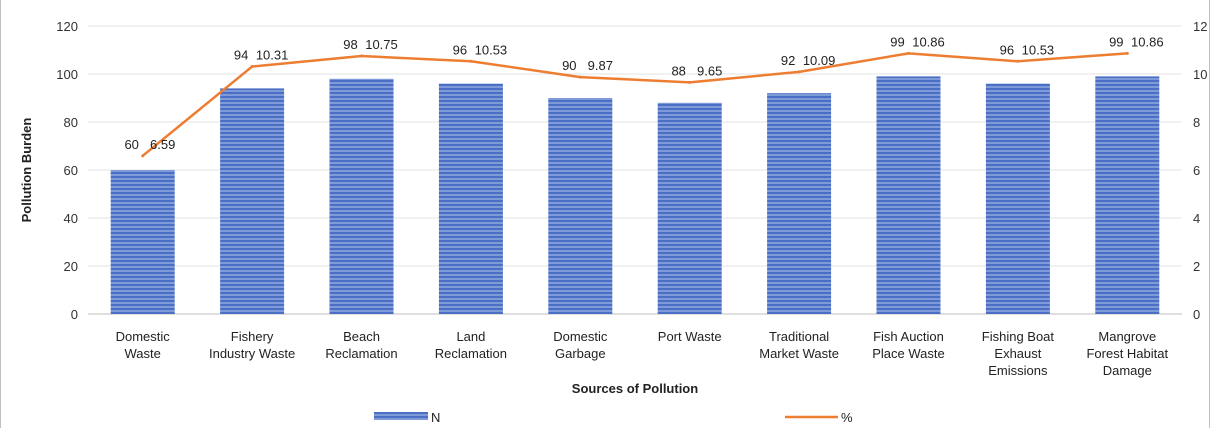 The image size is (1212, 428). Describe the element at coordinates (71, 170) in the screenshot. I see `y-tick-label: 60` at that location.